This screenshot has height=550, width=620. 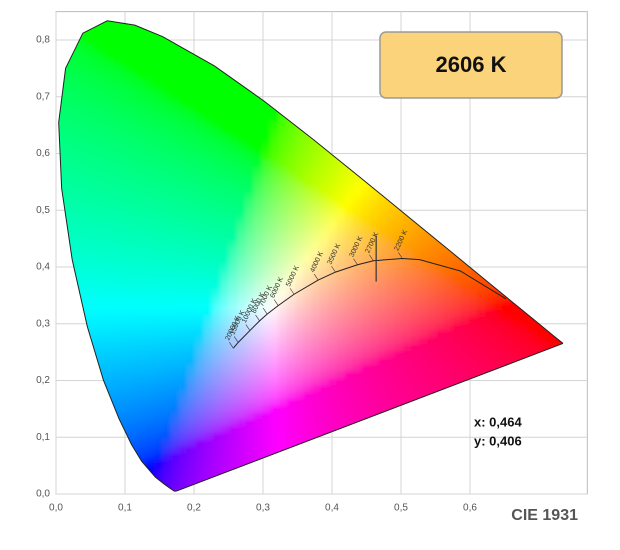 I want to click on y-tick-label: 0,7, so click(x=43, y=96).